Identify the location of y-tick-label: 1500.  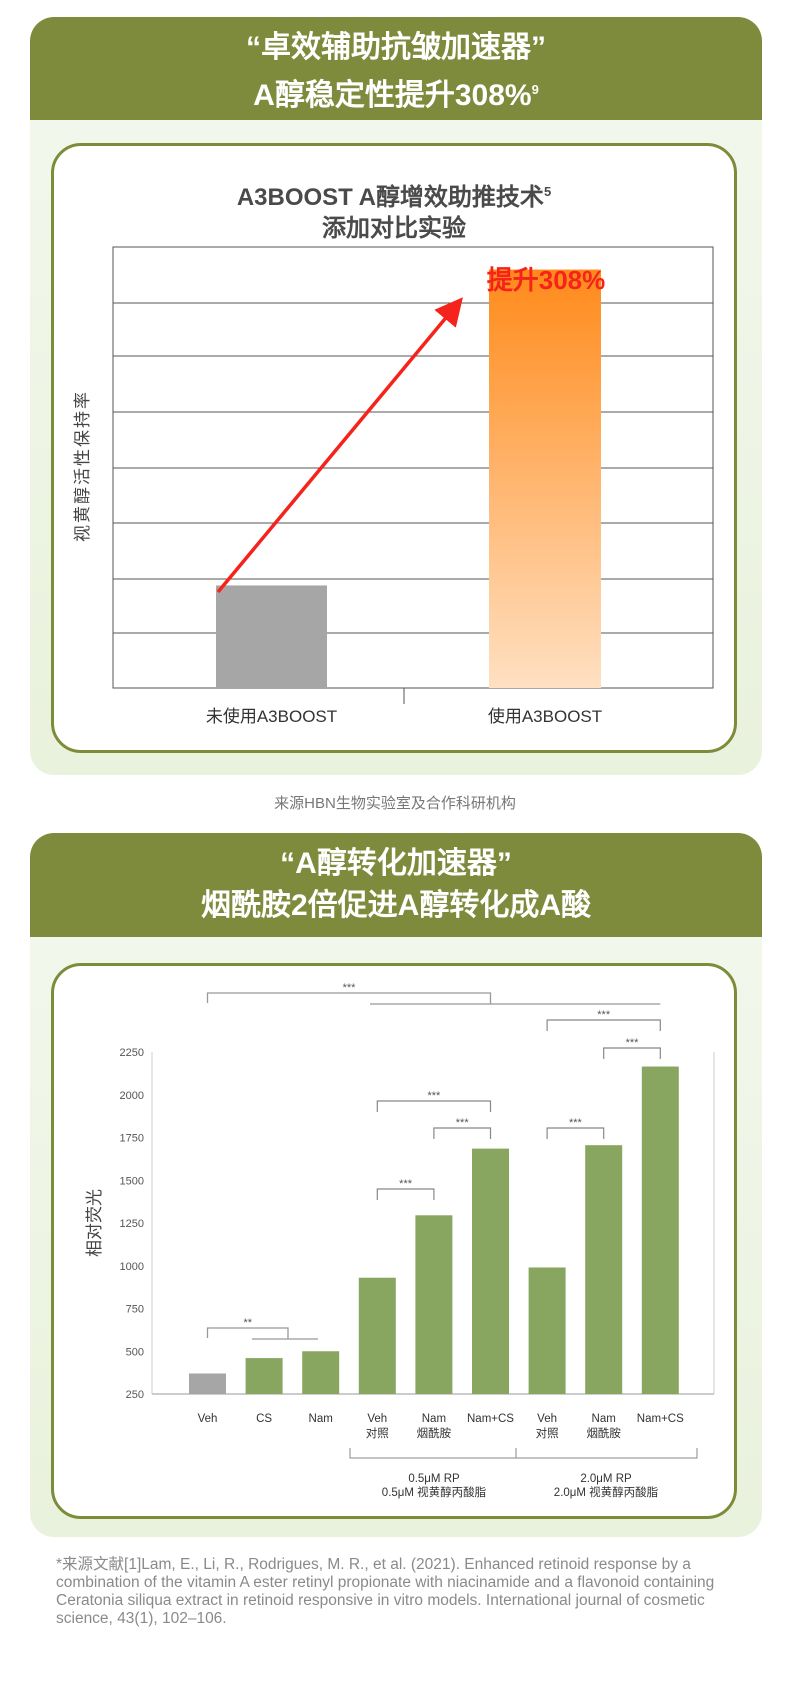
(132, 1181).